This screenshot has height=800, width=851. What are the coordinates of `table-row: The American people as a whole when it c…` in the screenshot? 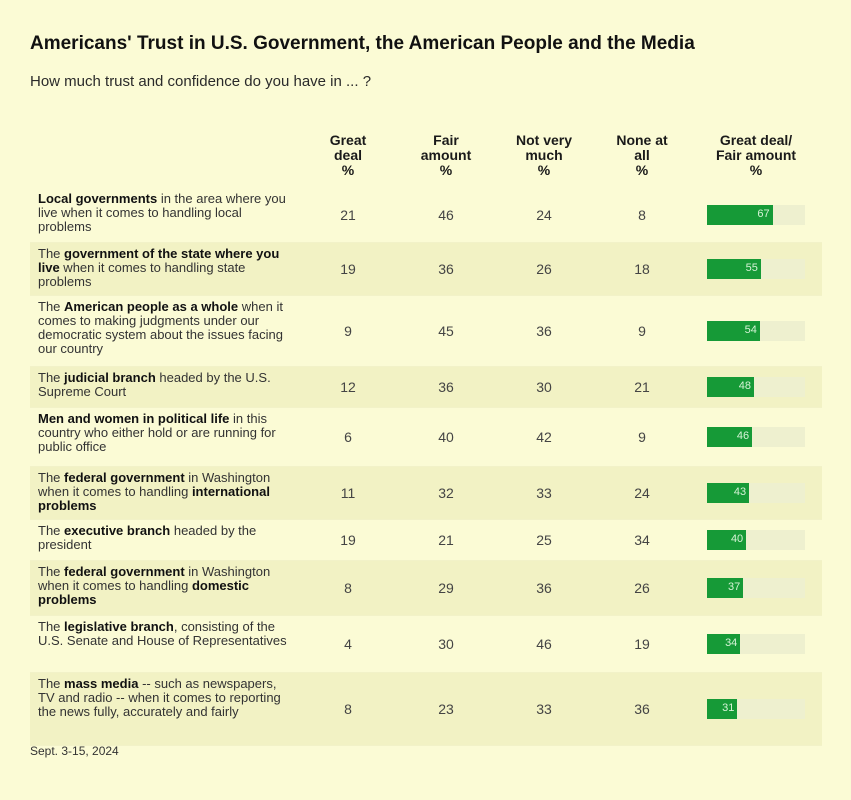 It's located at (426, 331).